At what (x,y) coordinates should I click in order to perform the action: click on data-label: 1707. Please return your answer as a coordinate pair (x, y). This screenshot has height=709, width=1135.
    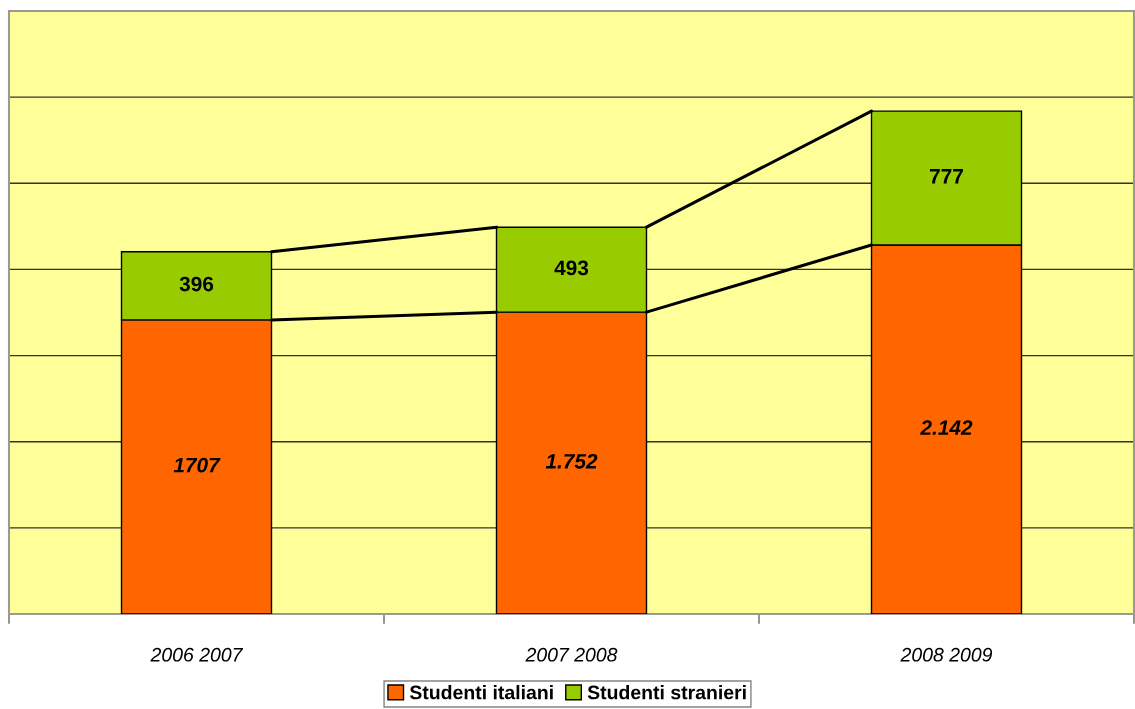
    Looking at the image, I should click on (197, 465).